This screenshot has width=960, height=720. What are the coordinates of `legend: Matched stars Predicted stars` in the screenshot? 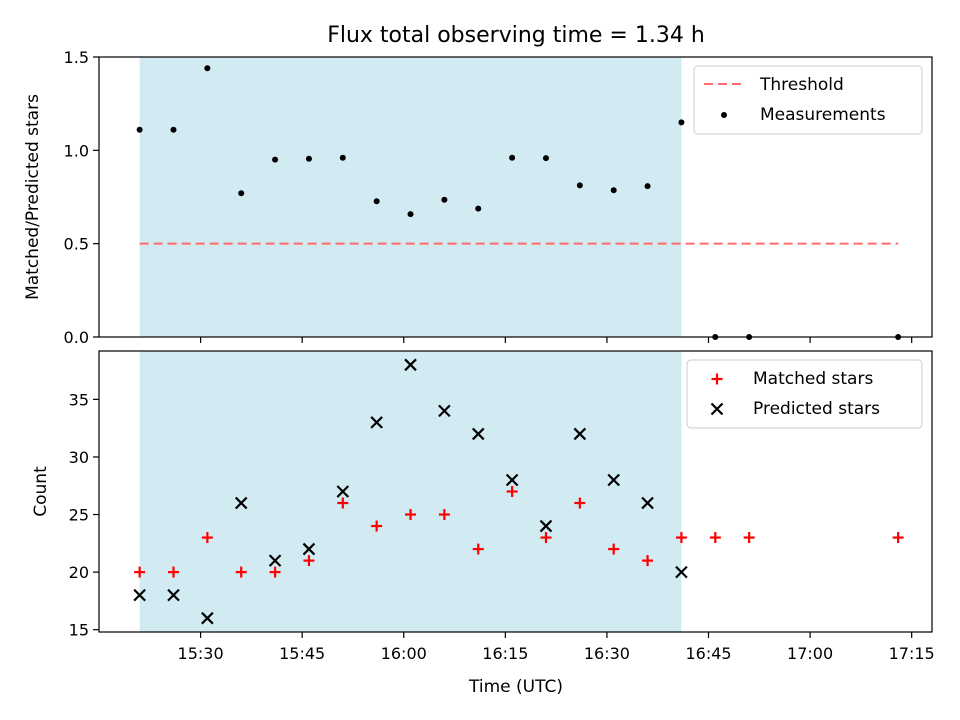 It's located at (804, 394).